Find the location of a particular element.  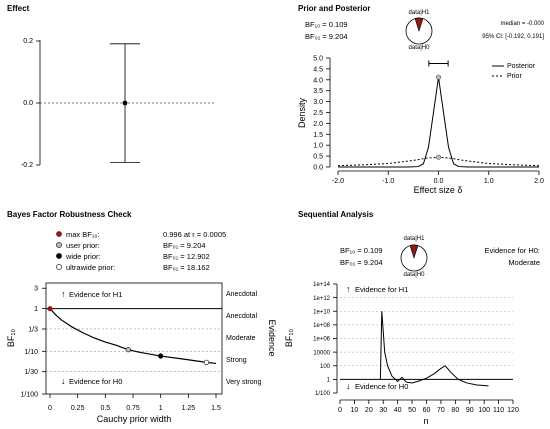

legend-user-value: BF₀₁ = 9.204 is located at coordinates (184, 245).